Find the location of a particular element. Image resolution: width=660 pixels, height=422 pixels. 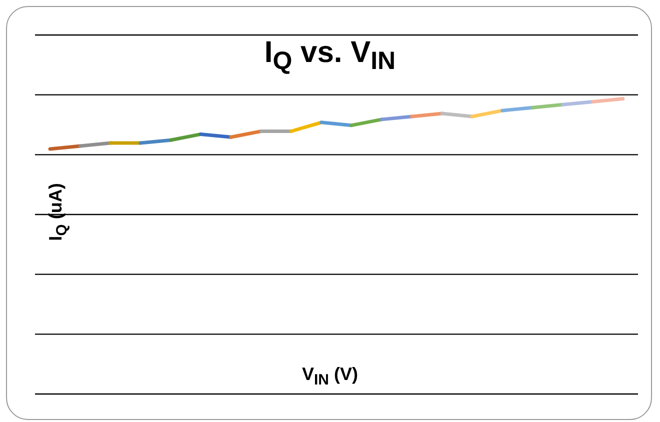

chart-title: I$_{Q}$ vs. V$_{IN}$ is located at coordinates (330, 56).